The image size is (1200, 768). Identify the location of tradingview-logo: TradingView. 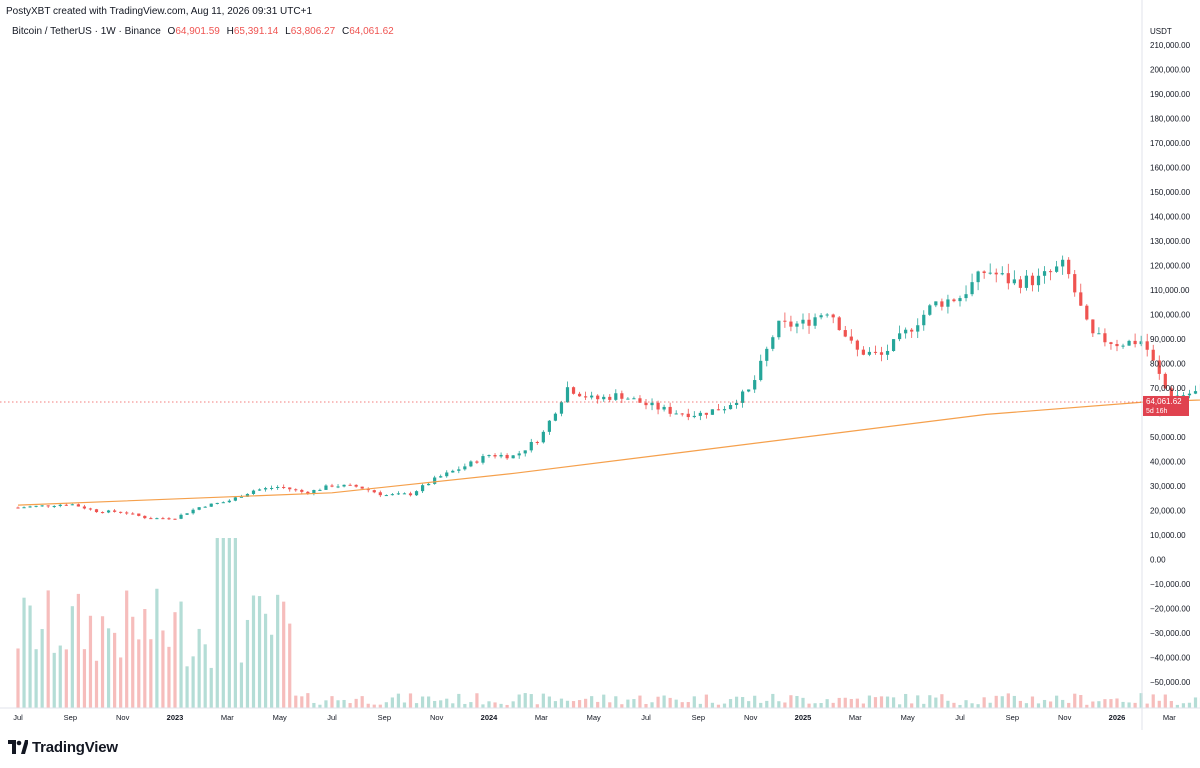
(63, 747).